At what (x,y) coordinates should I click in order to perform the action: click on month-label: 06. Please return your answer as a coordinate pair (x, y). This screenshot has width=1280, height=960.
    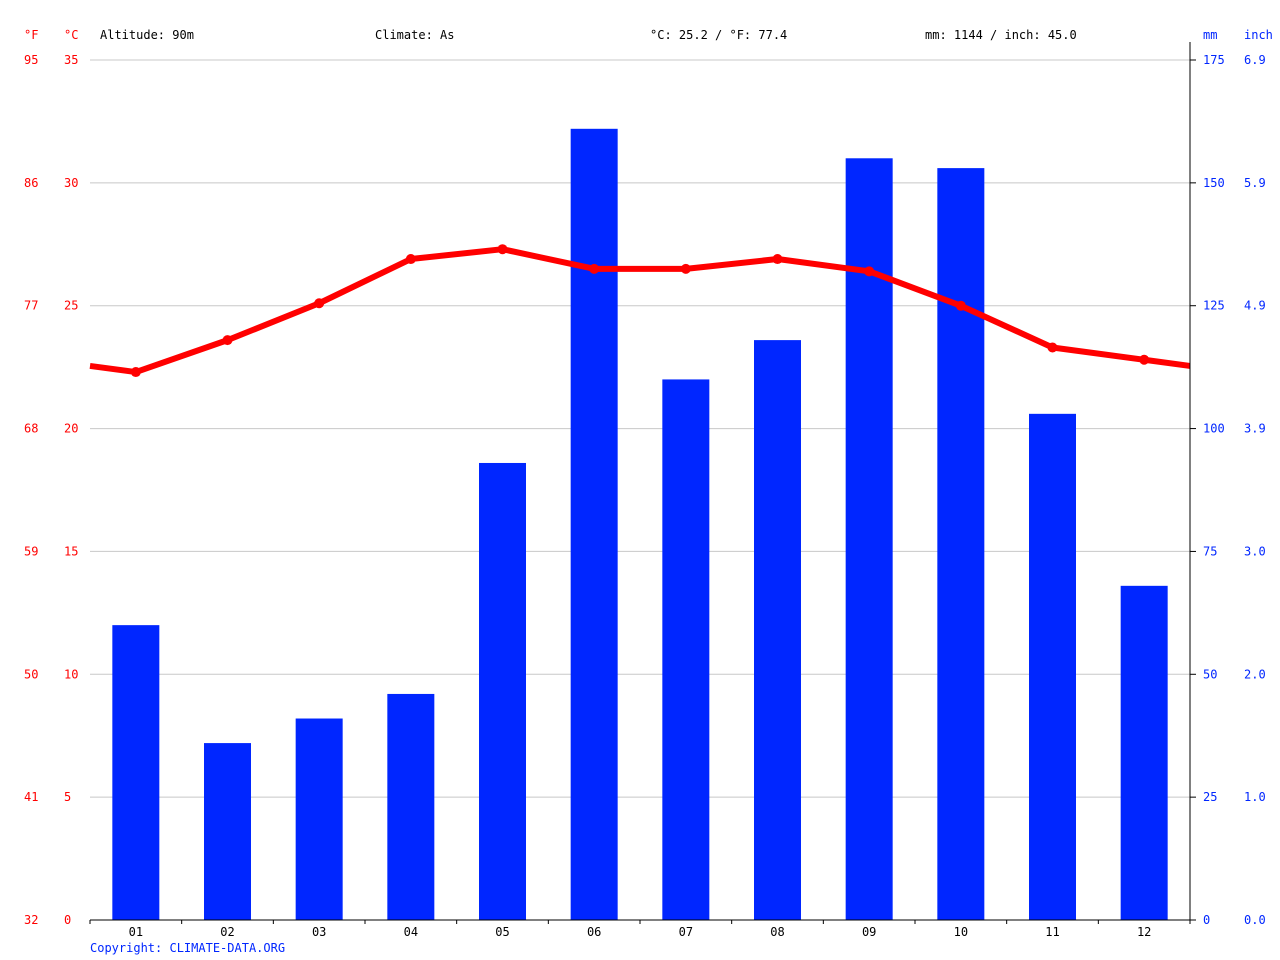
    Looking at the image, I should click on (594, 932).